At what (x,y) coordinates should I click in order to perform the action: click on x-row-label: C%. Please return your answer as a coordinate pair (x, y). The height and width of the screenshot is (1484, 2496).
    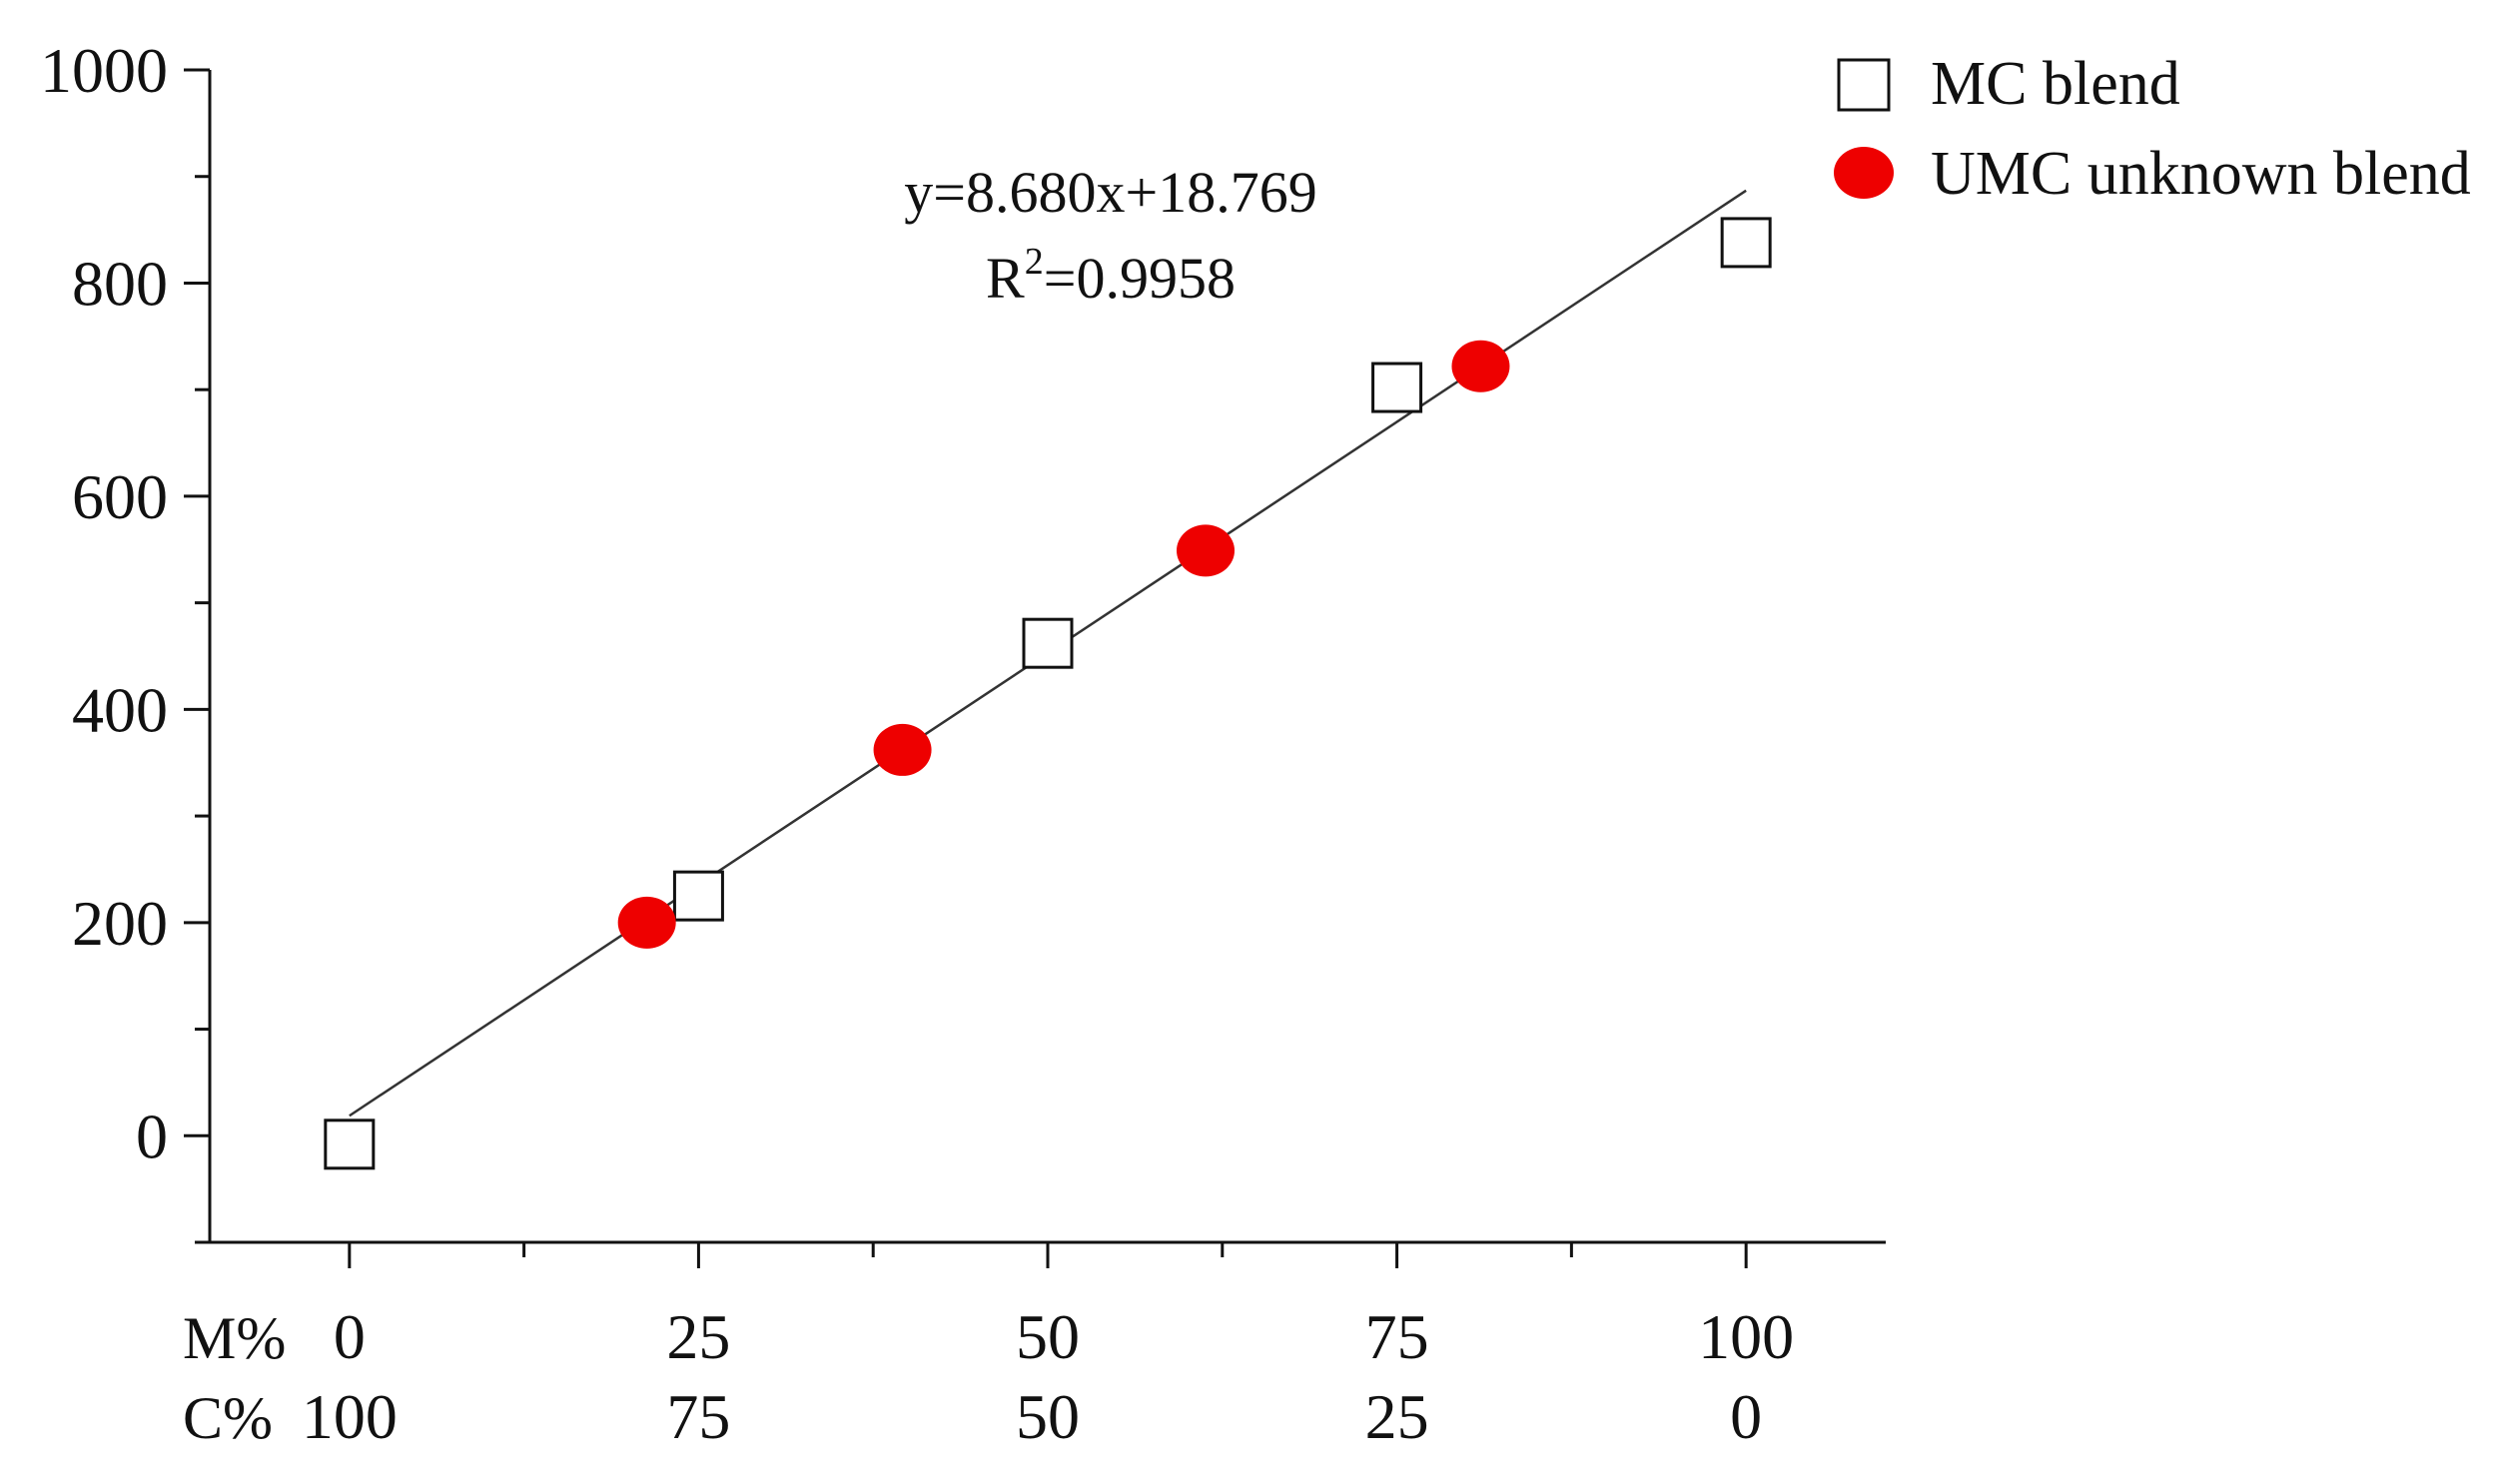
    Looking at the image, I should click on (228, 1418).